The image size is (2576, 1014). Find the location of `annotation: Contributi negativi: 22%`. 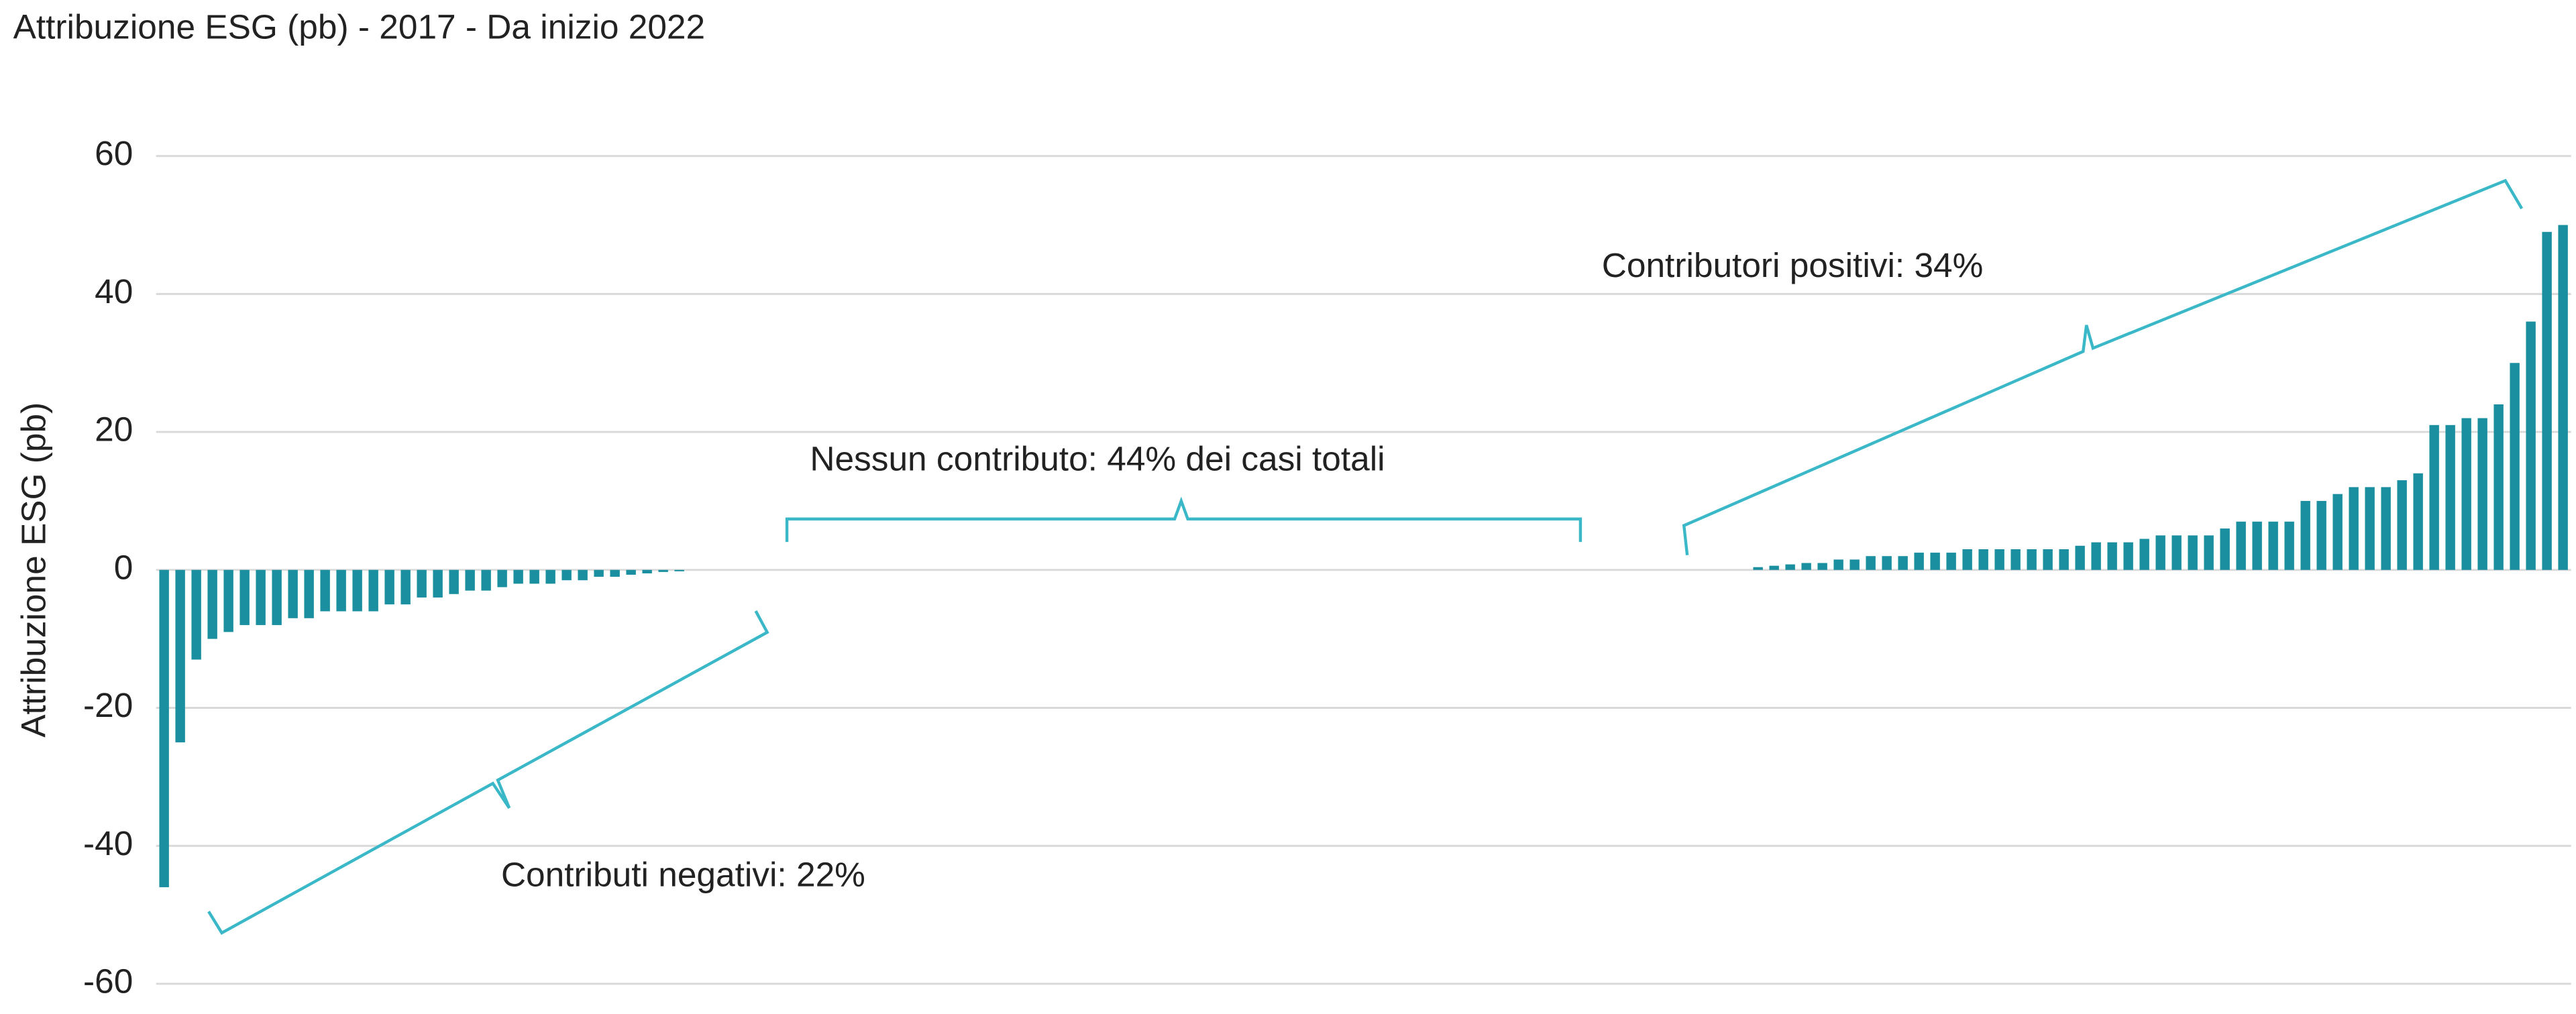

annotation: Contributi negativi: 22% is located at coordinates (683, 873).